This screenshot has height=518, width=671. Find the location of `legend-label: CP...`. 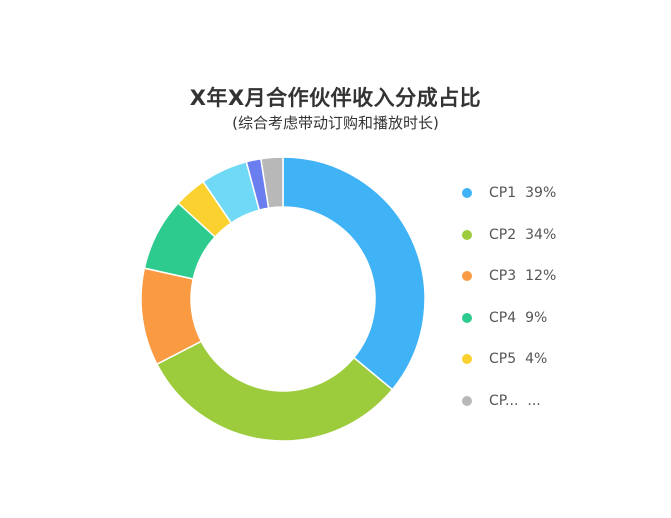

legend-label: CP... is located at coordinates (503, 401).